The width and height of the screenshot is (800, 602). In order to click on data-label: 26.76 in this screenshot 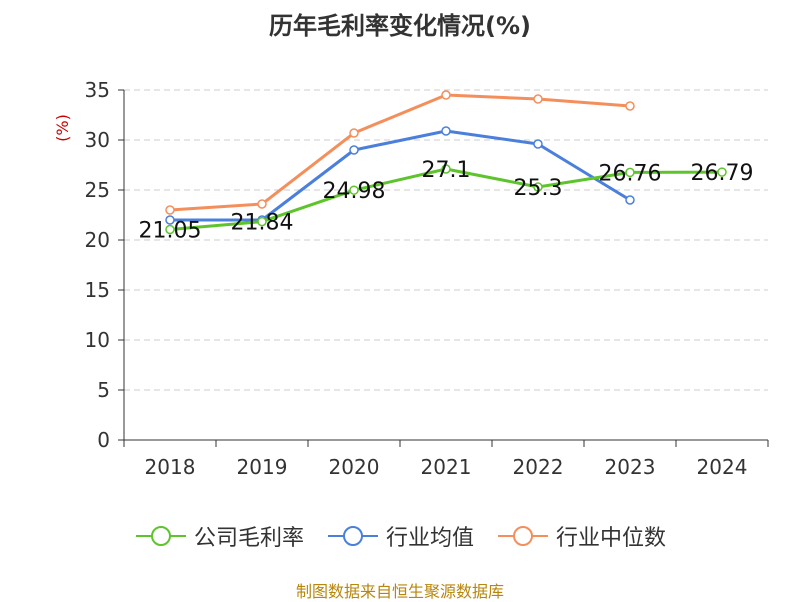, I will do `click(630, 173)`.